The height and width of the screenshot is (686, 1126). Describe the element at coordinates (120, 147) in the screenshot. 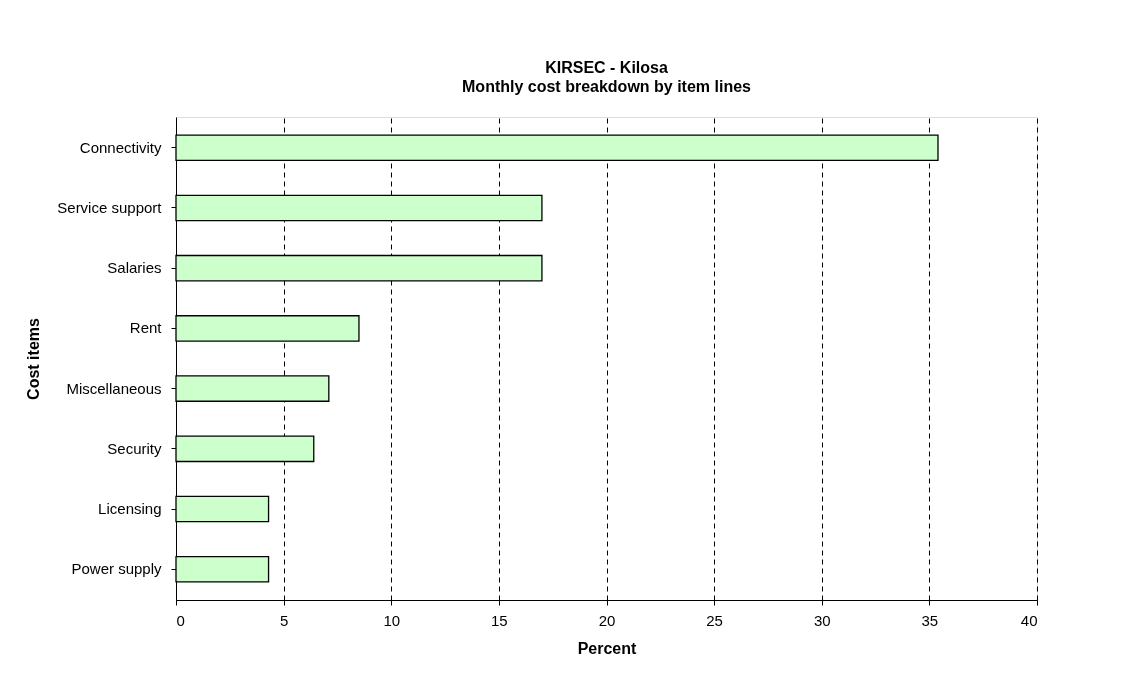

I see `y-tick-label: Connectivity` at that location.